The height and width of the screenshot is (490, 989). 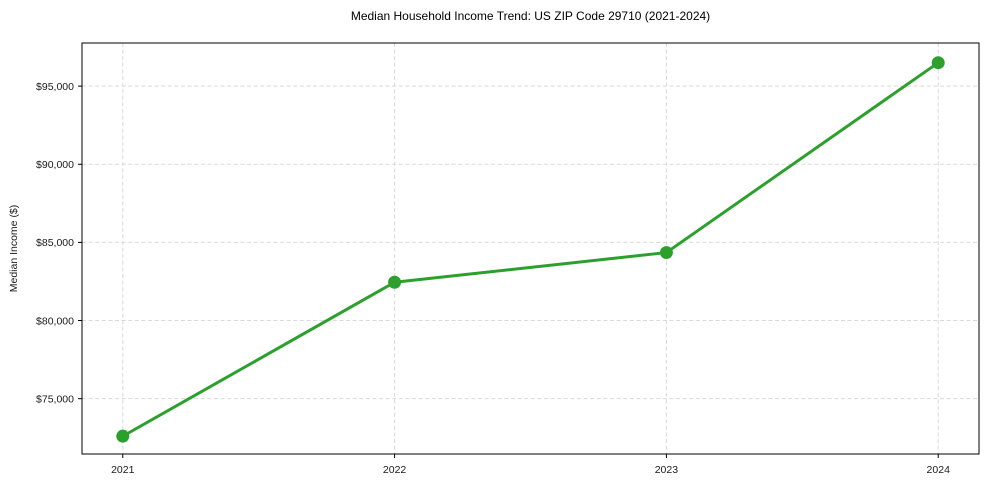 I want to click on data-point-2021, so click(x=123, y=436).